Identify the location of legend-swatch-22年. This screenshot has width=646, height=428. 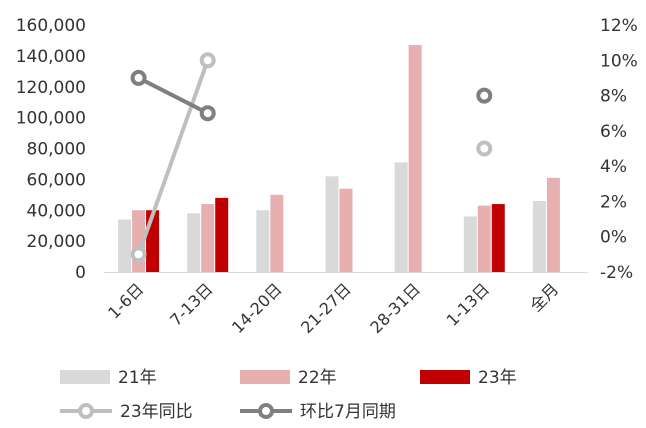
(265, 377).